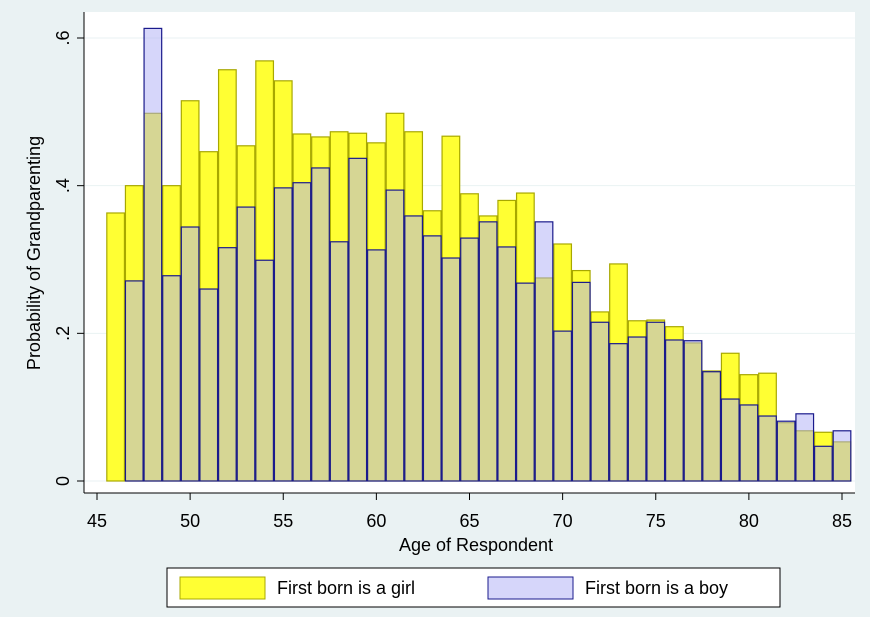 Image resolution: width=870 pixels, height=617 pixels. What do you see at coordinates (473, 587) in the screenshot?
I see `legend` at bounding box center [473, 587].